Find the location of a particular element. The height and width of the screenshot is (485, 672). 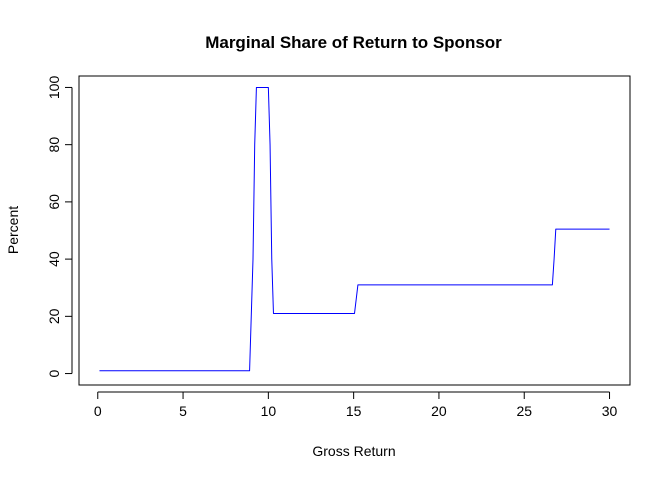

x-tick-label: 10 is located at coordinates (269, 411).